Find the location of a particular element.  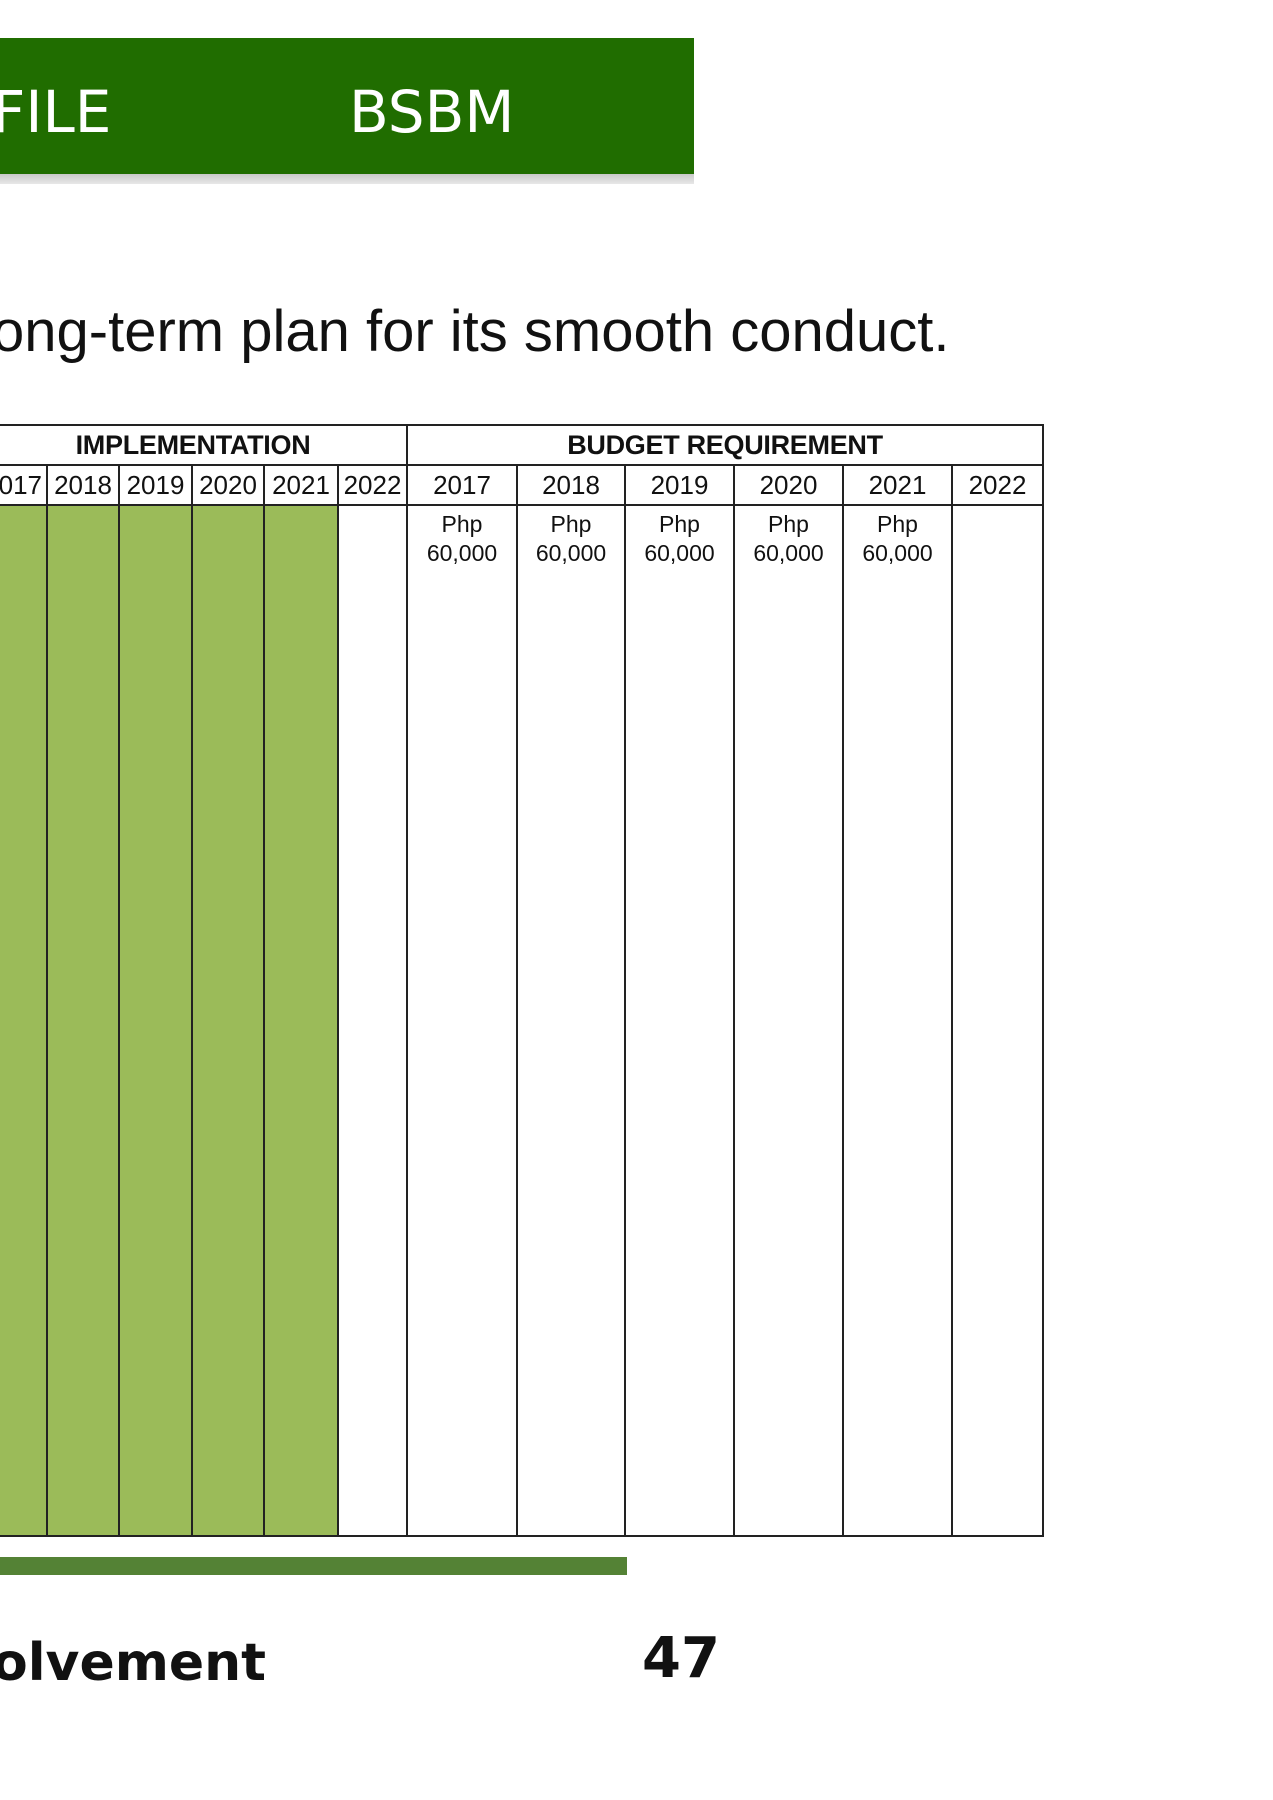

budget-year-cell: 2017 is located at coordinates (462, 485).